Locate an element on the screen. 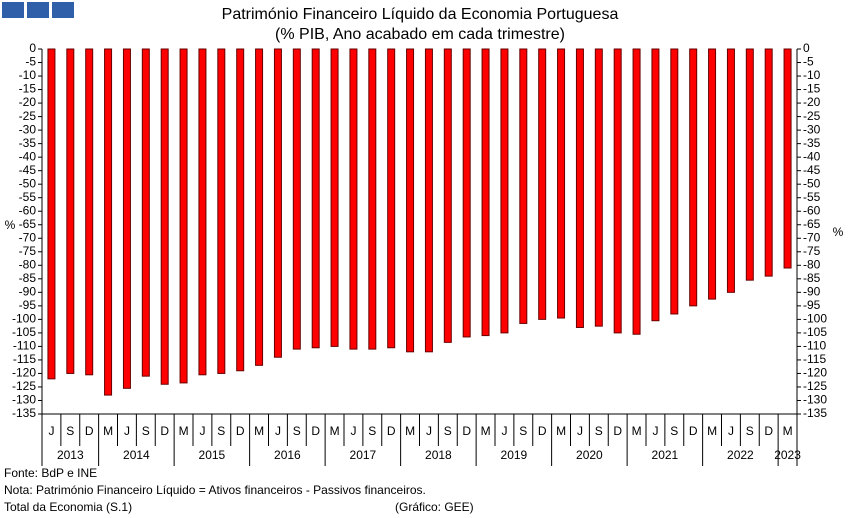 Image resolution: width=850 pixels, height=518 pixels. y-tick-label: -115 is located at coordinates (24, 359).